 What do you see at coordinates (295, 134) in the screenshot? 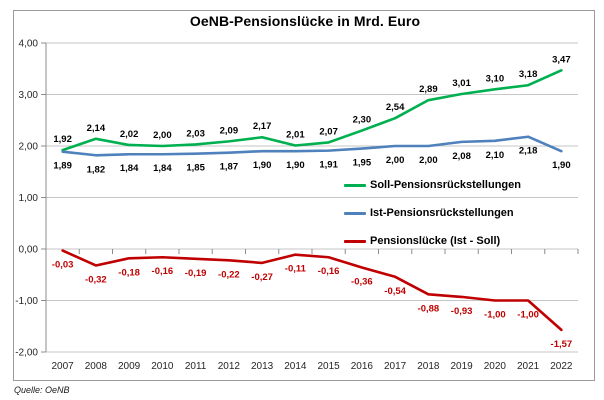
I see `data-label: 2,01` at bounding box center [295, 134].